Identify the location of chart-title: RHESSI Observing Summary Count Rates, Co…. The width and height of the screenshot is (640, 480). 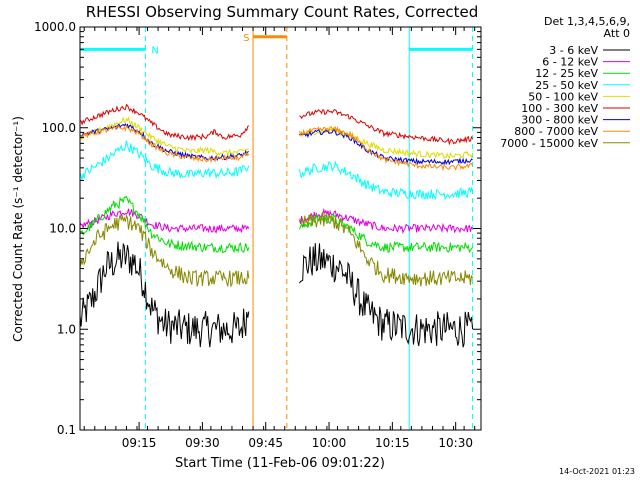
(282, 12).